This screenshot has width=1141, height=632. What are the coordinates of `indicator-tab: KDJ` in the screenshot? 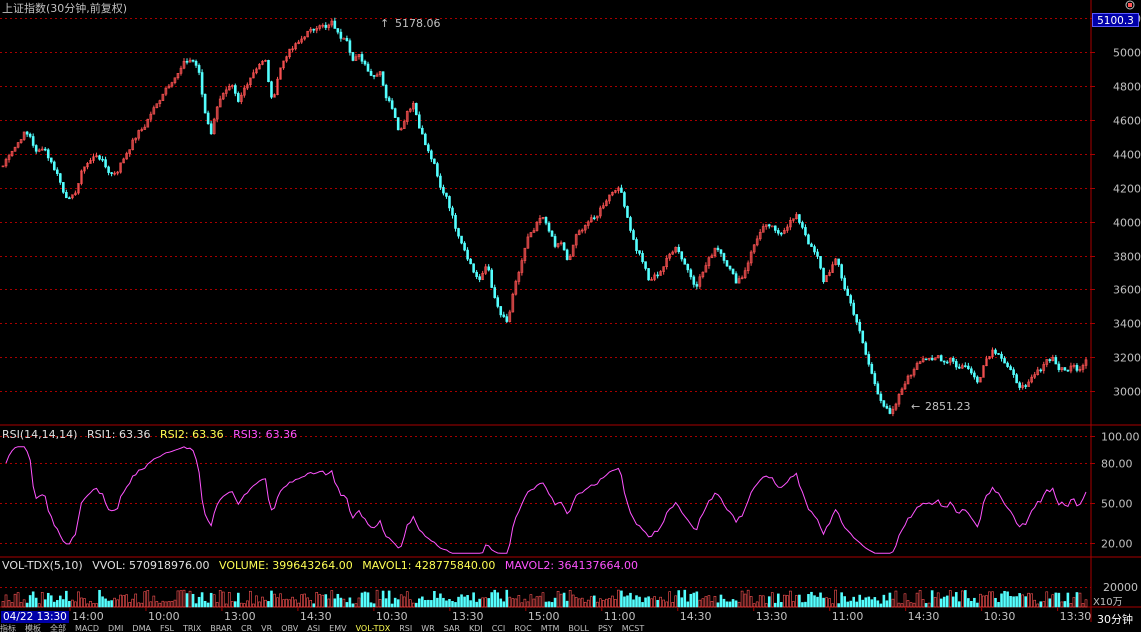 It's located at (475, 628).